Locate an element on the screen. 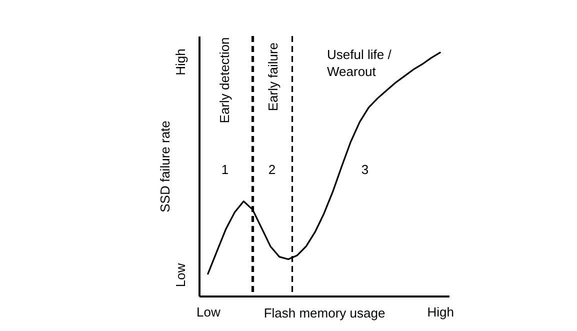  annotation: Useful life / Wearout is located at coordinates (359, 62).